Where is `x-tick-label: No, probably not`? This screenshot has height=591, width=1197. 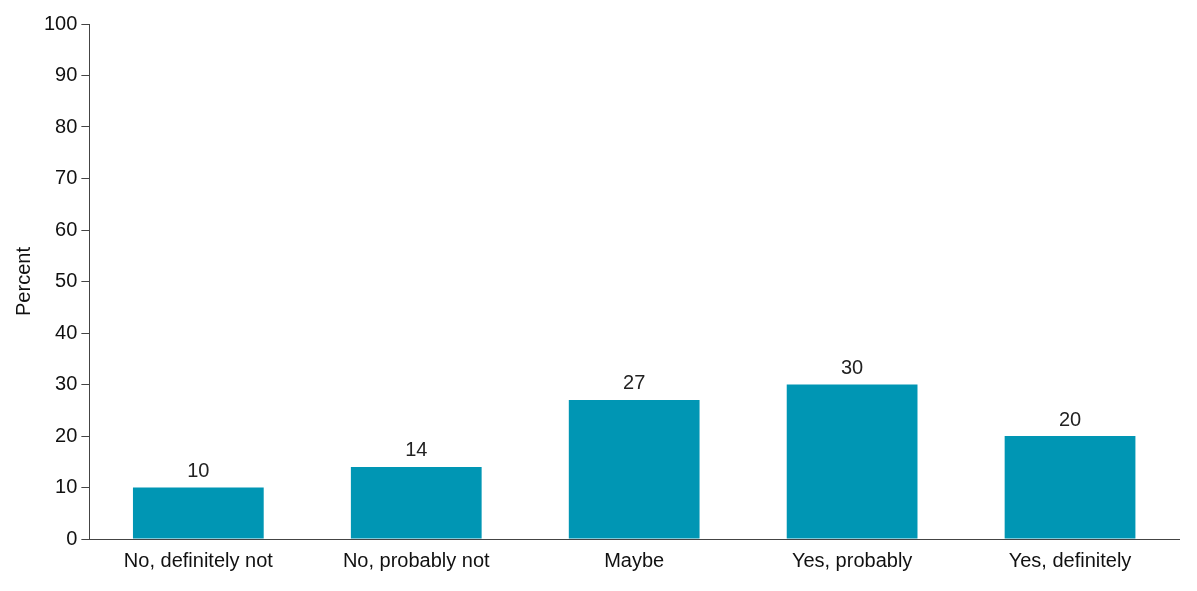
x-tick-label: No, probably not is located at coordinates (416, 559).